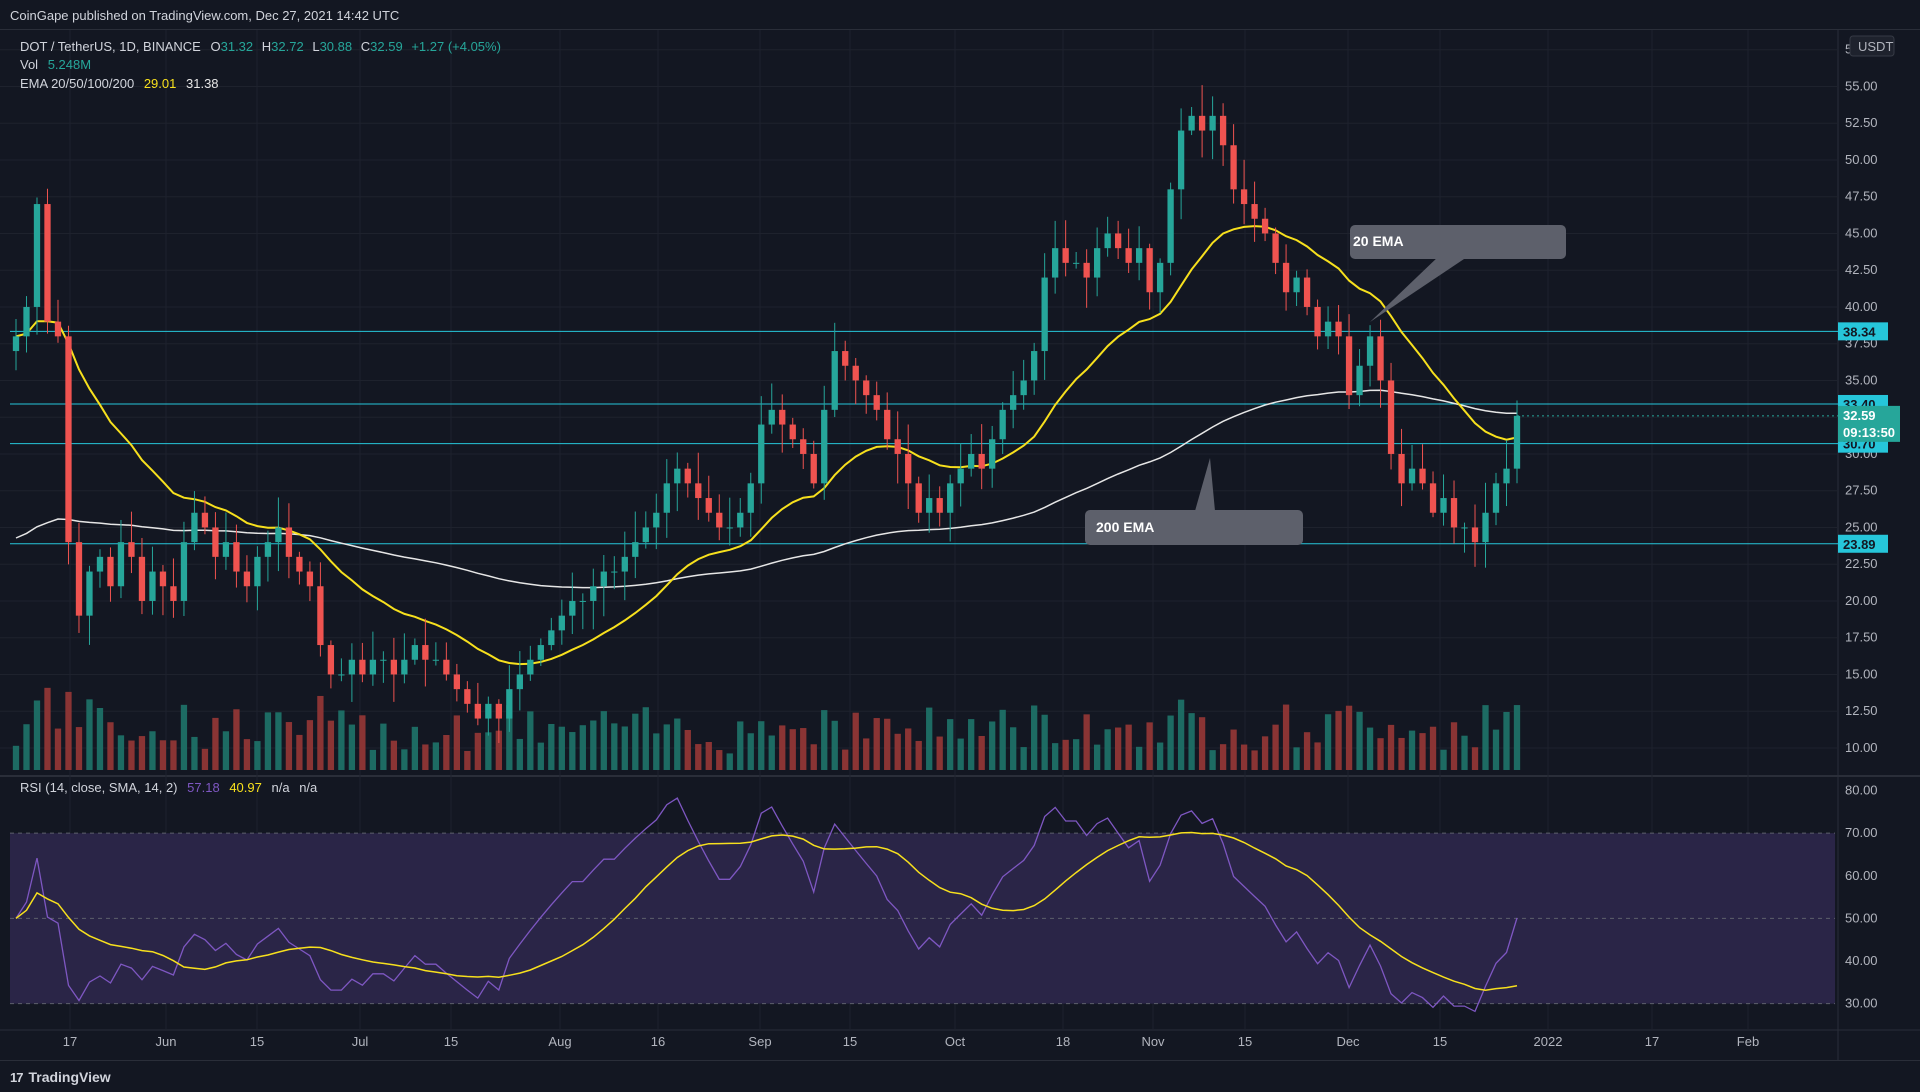 This screenshot has height=1092, width=1920. What do you see at coordinates (1325, 385) in the screenshot?
I see `callouts: 20 EMA 200 EMA` at bounding box center [1325, 385].